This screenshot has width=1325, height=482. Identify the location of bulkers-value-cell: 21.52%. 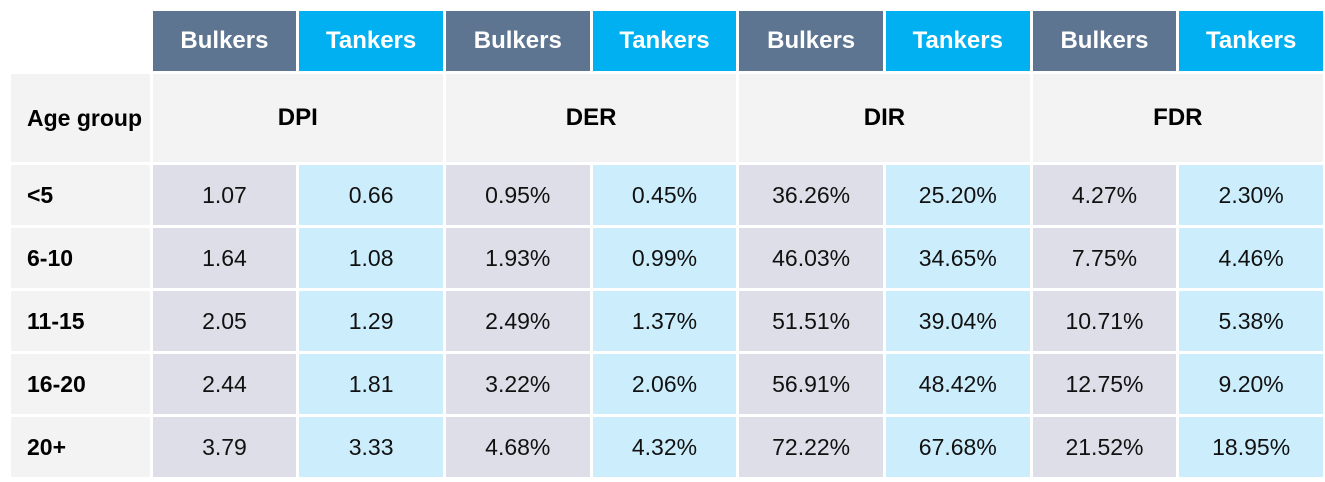
(1104, 447).